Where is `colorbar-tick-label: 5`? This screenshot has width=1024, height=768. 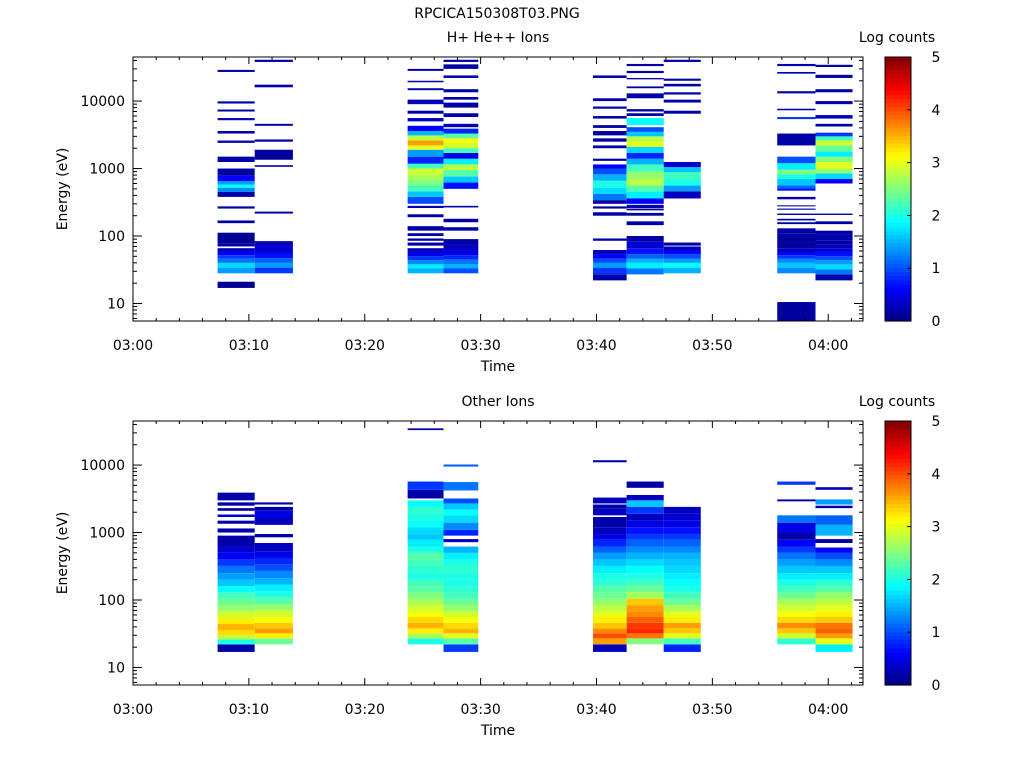
colorbar-tick-label: 5 is located at coordinates (936, 58).